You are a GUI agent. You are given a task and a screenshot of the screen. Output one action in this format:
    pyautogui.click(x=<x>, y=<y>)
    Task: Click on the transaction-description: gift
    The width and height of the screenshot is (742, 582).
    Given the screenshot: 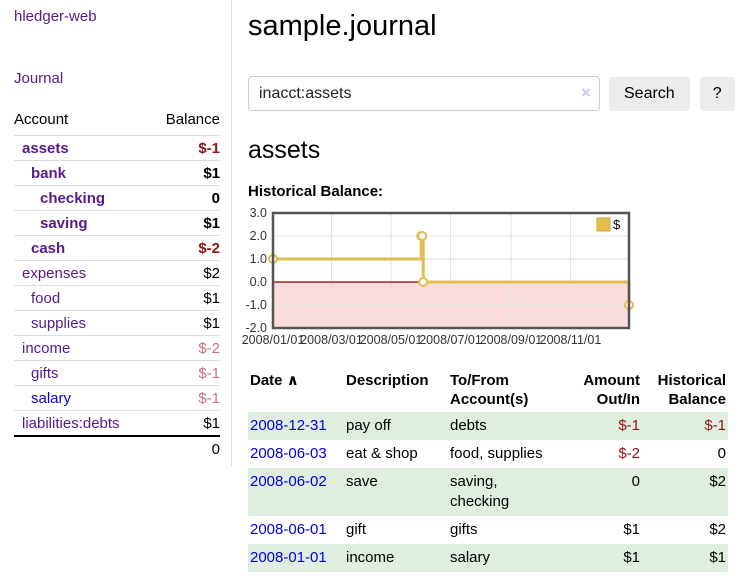 What is the action you would take?
    pyautogui.click(x=356, y=529)
    